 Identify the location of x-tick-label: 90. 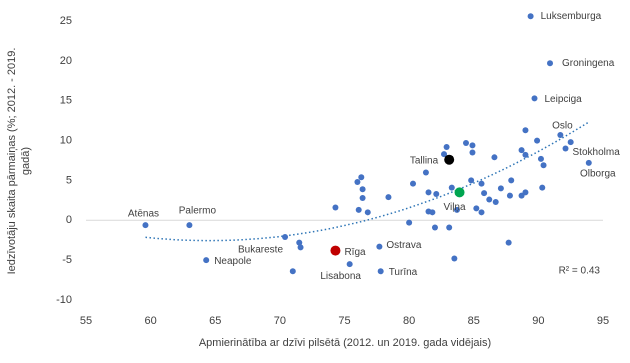
(538, 321).